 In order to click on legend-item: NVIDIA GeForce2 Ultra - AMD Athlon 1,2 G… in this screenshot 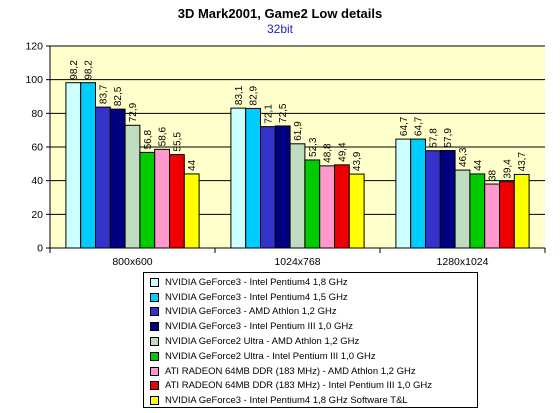, I will do `click(310, 341)`.